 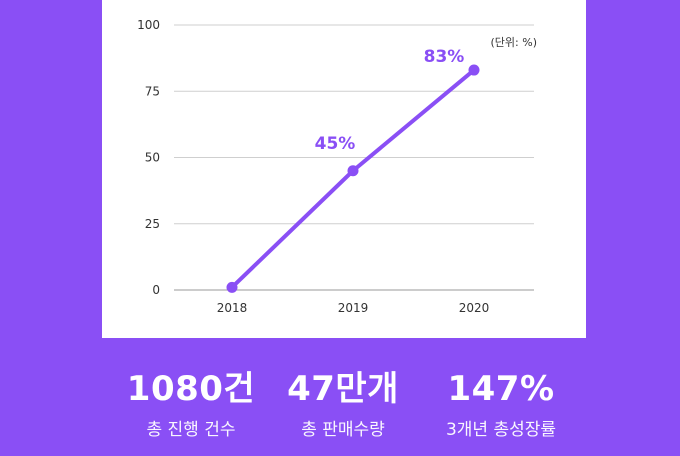 I want to click on stat-total-projects: 1080건 총 진행 건수, so click(x=191, y=401).